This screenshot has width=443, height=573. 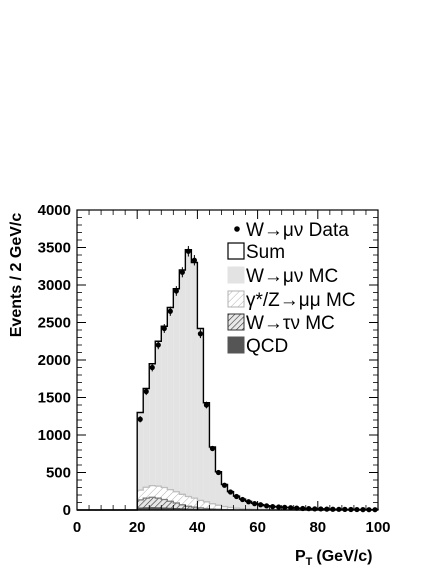 I want to click on x-tick-label-0: 0, so click(x=77, y=527).